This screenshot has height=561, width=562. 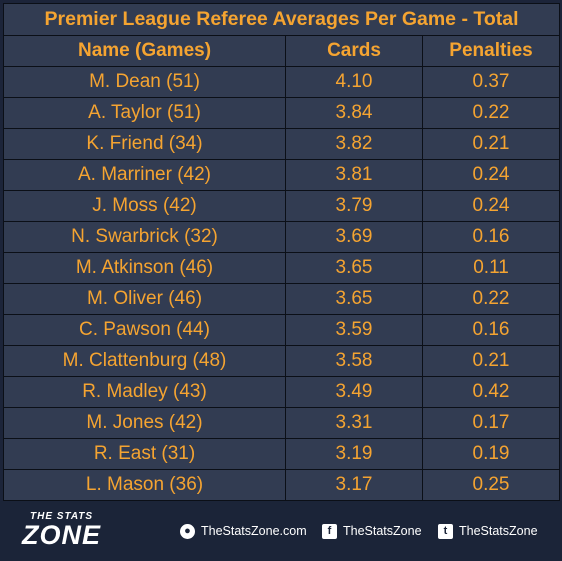 What do you see at coordinates (354, 82) in the screenshot?
I see `cards-cell: 4.10` at bounding box center [354, 82].